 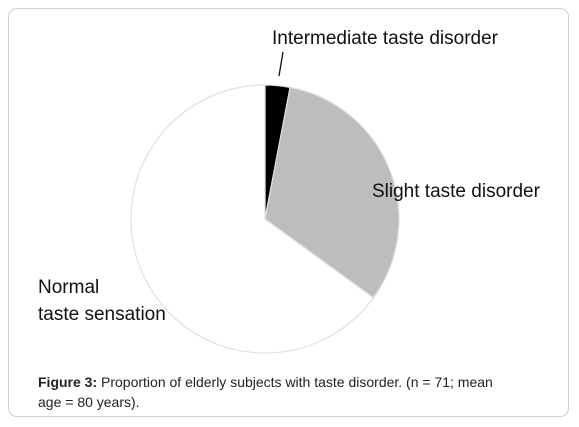 I want to click on caption-text-line2: age = 80 years)., so click(x=89, y=402).